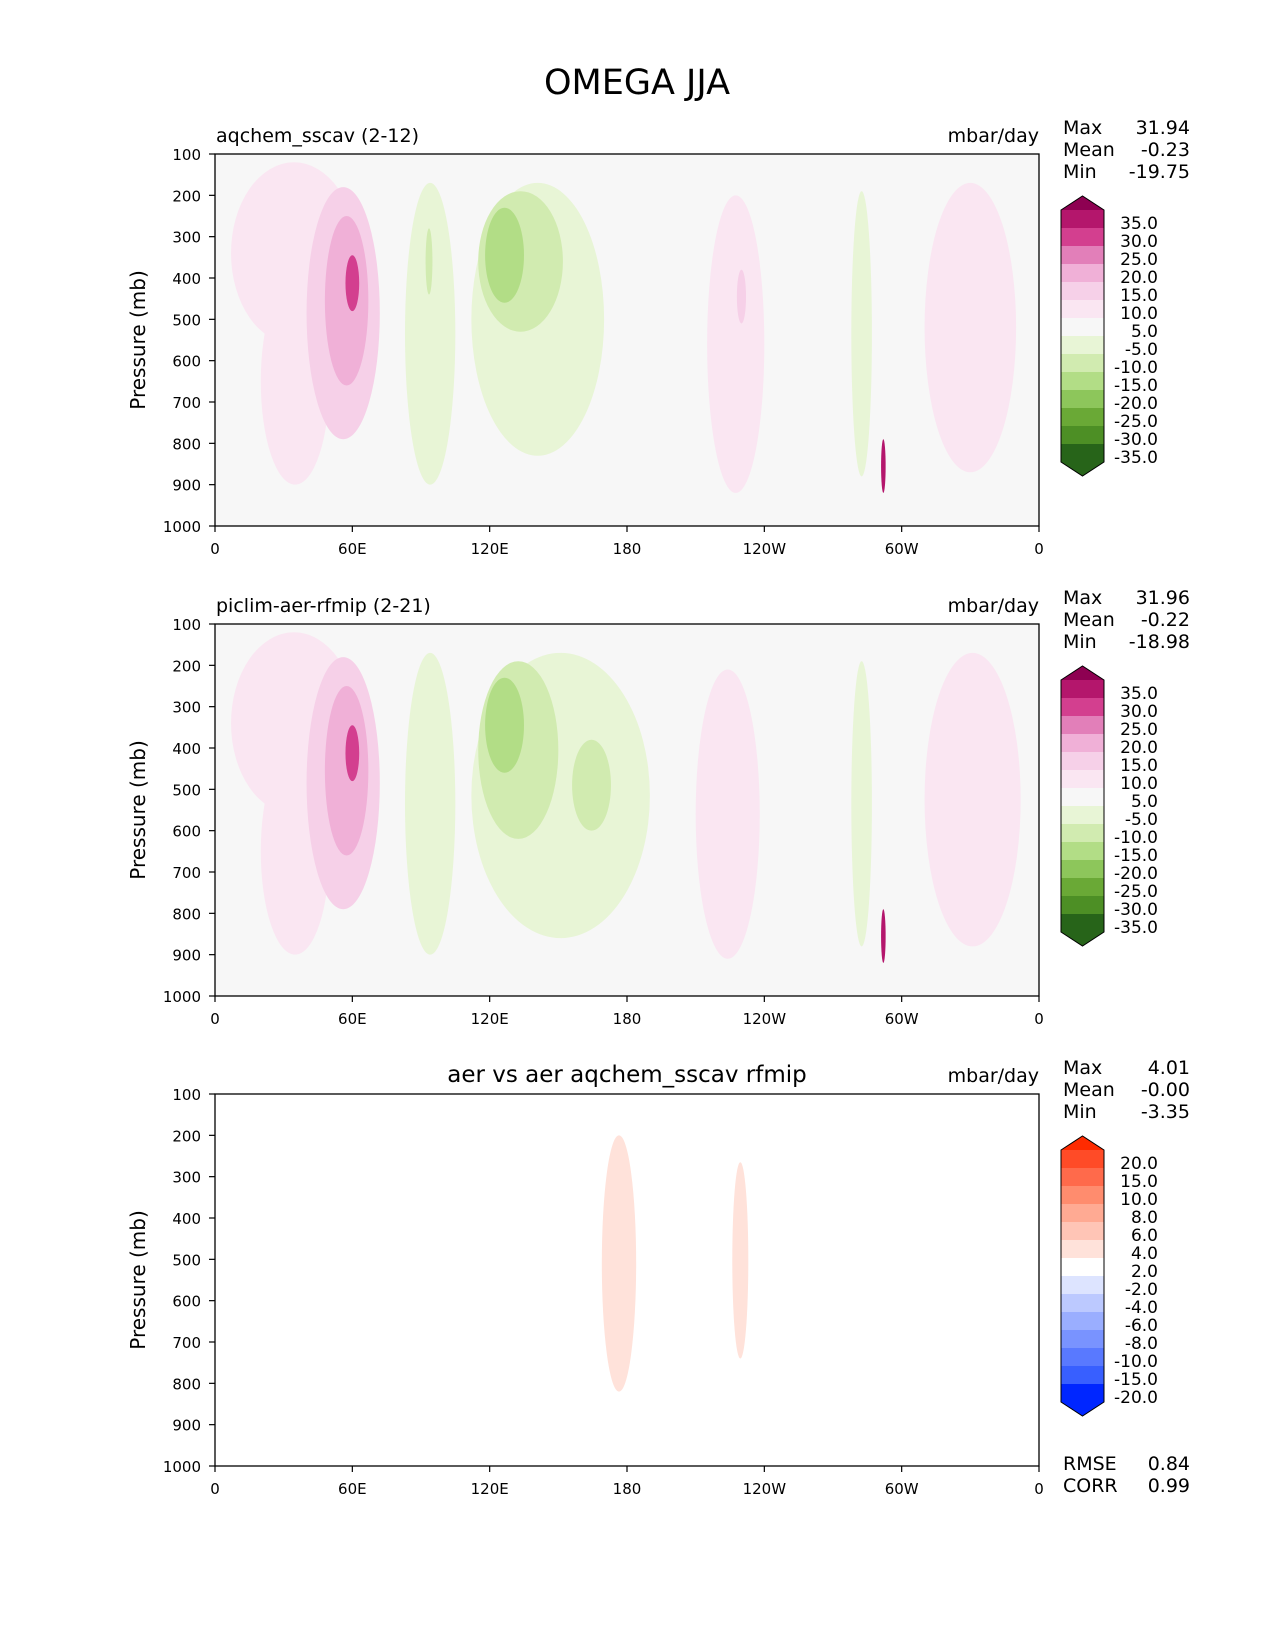 This screenshot has width=1275, height=1650. Describe the element at coordinates (1082, 1068) in the screenshot. I see `stat-label: Max` at that location.